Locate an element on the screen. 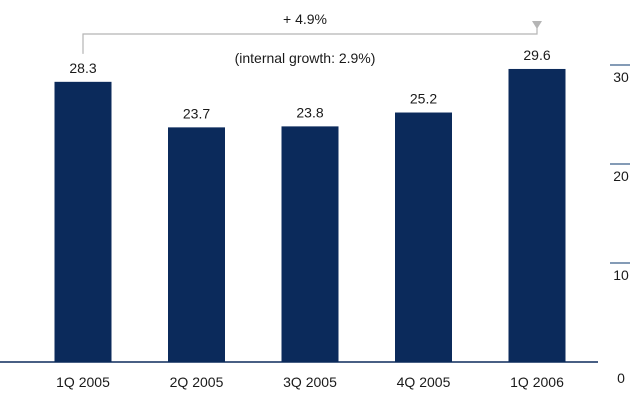 This screenshot has height=393, width=630. data-label-1: 23.7 is located at coordinates (196, 113).